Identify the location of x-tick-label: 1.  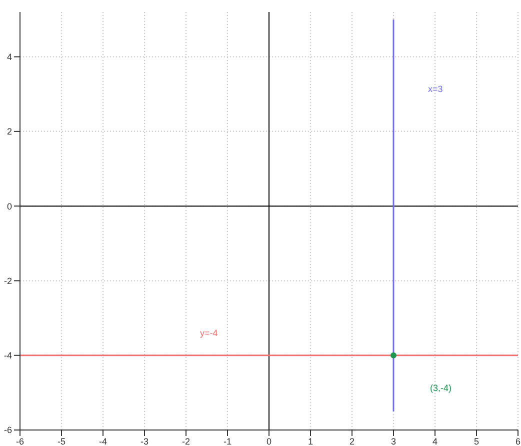
(311, 441).